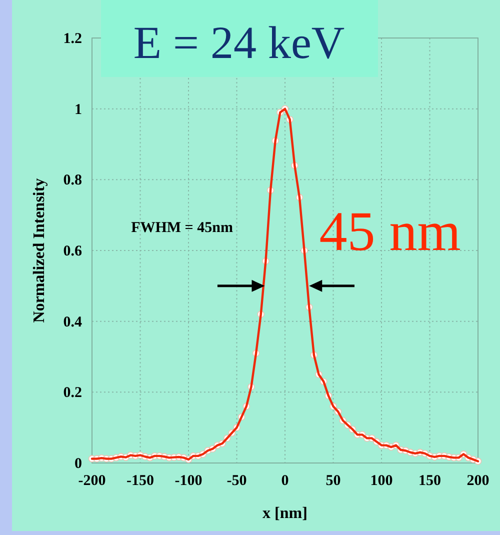  I want to click on y-tick-label: 0.4, so click(72, 322).